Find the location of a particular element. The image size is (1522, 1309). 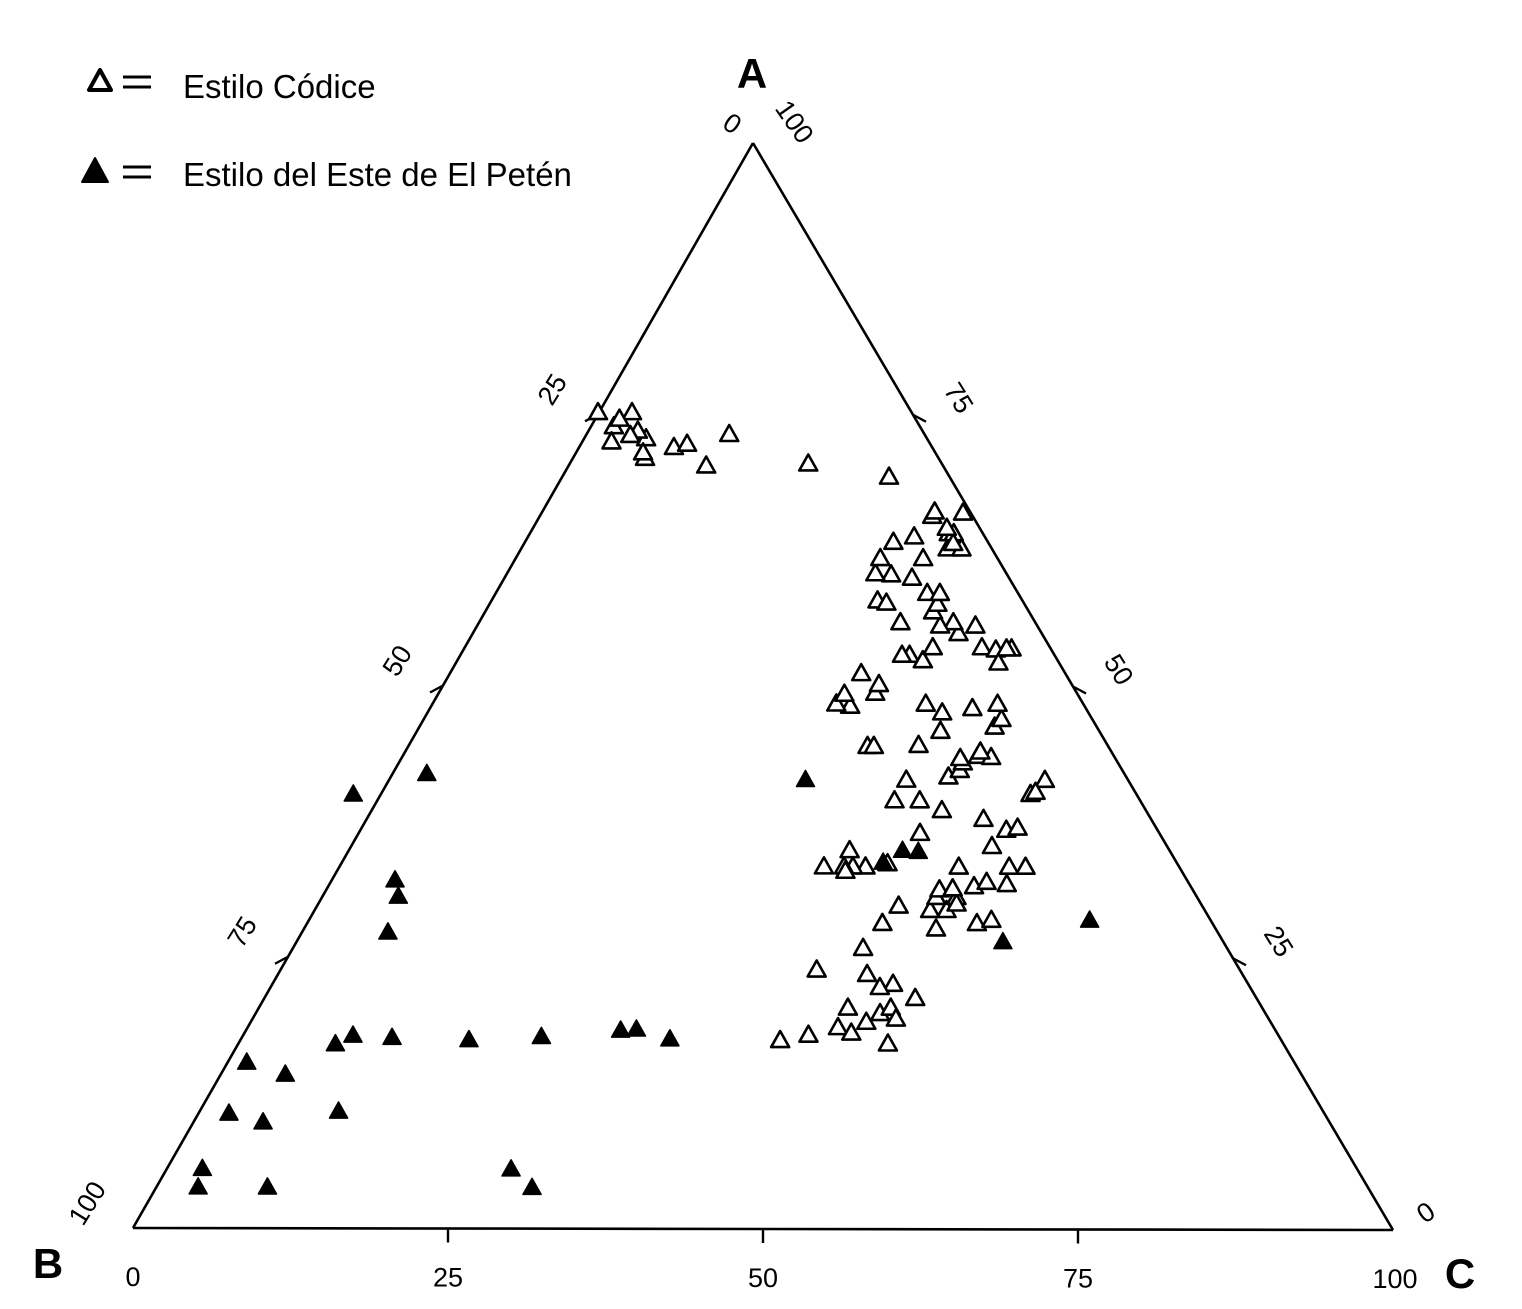

legend-label-codice: Estilo Códice is located at coordinates (279, 86).